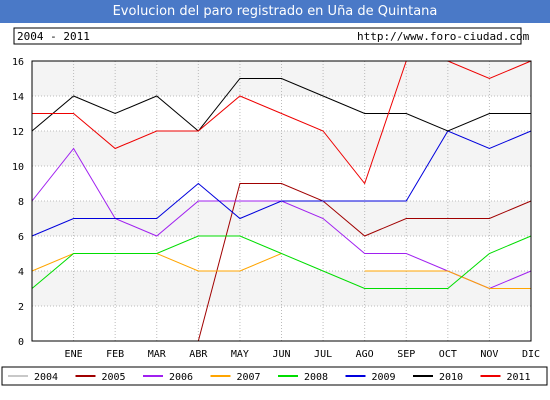  Describe the element at coordinates (46, 377) in the screenshot. I see `legend-label-2004: 2004` at that location.